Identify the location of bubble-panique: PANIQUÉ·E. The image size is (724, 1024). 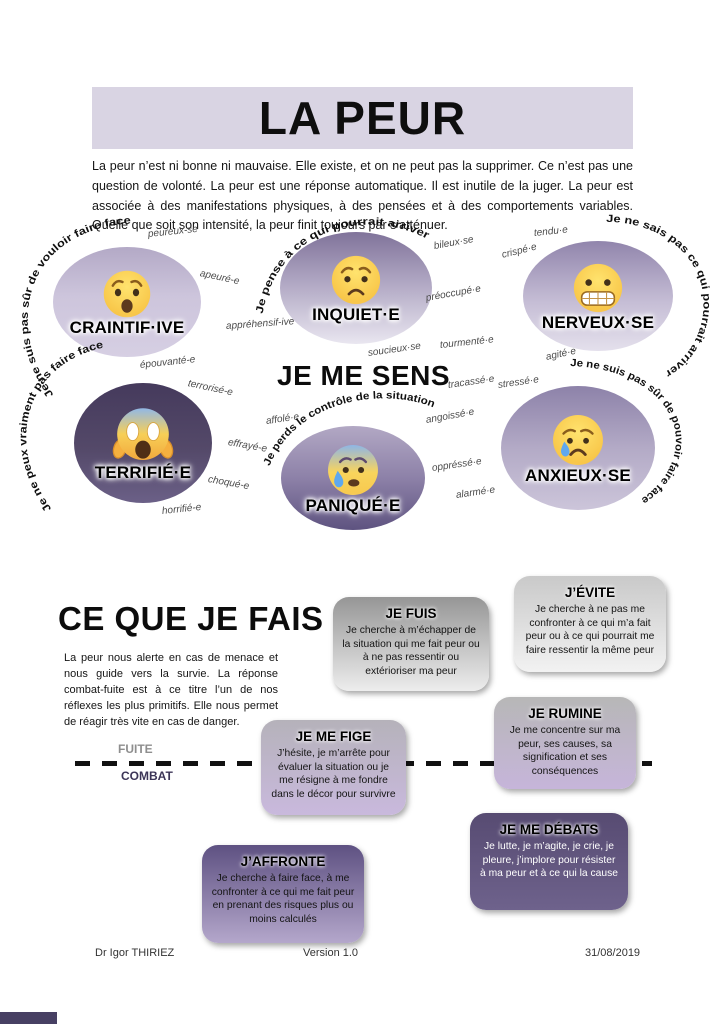
(353, 478).